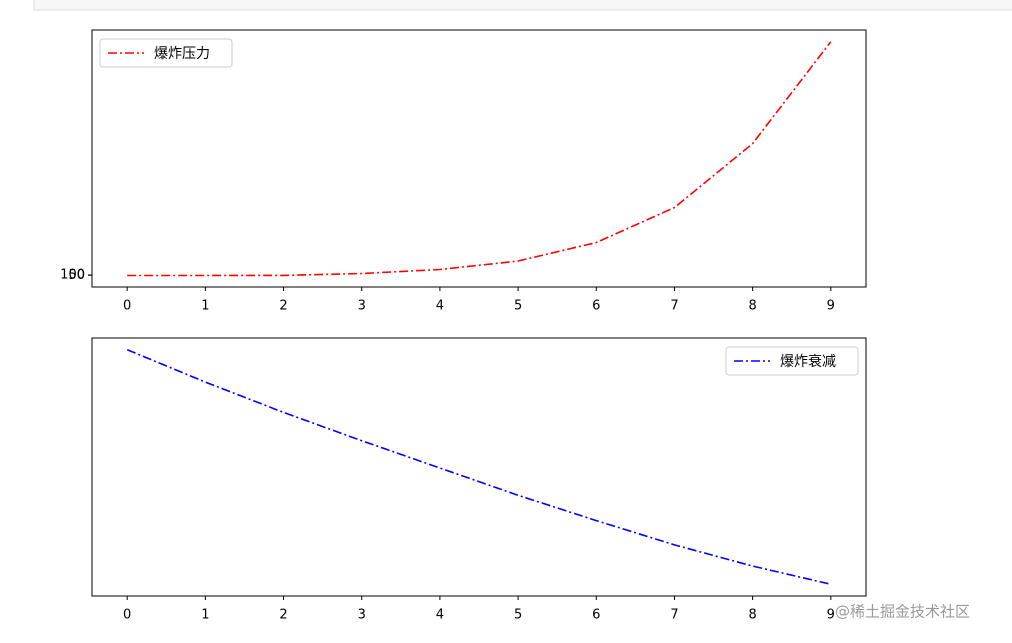 This screenshot has height=643, width=1012. I want to click on y-tick-label: 50, so click(76, 275).